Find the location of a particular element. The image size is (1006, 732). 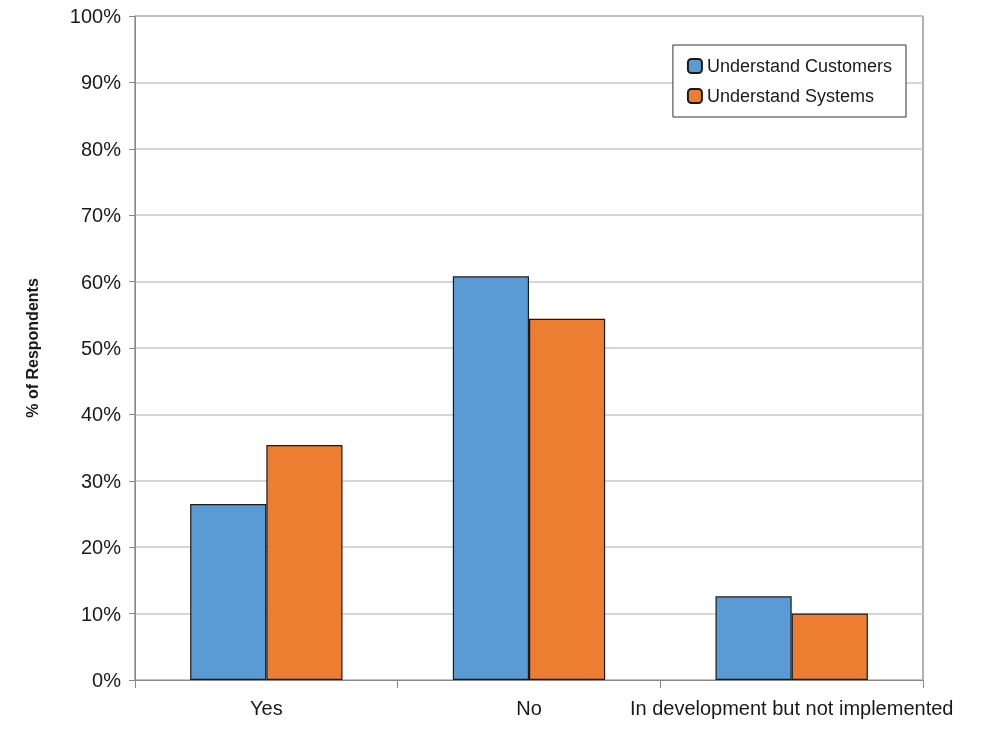

y-tick-label: 100% is located at coordinates (95, 16).